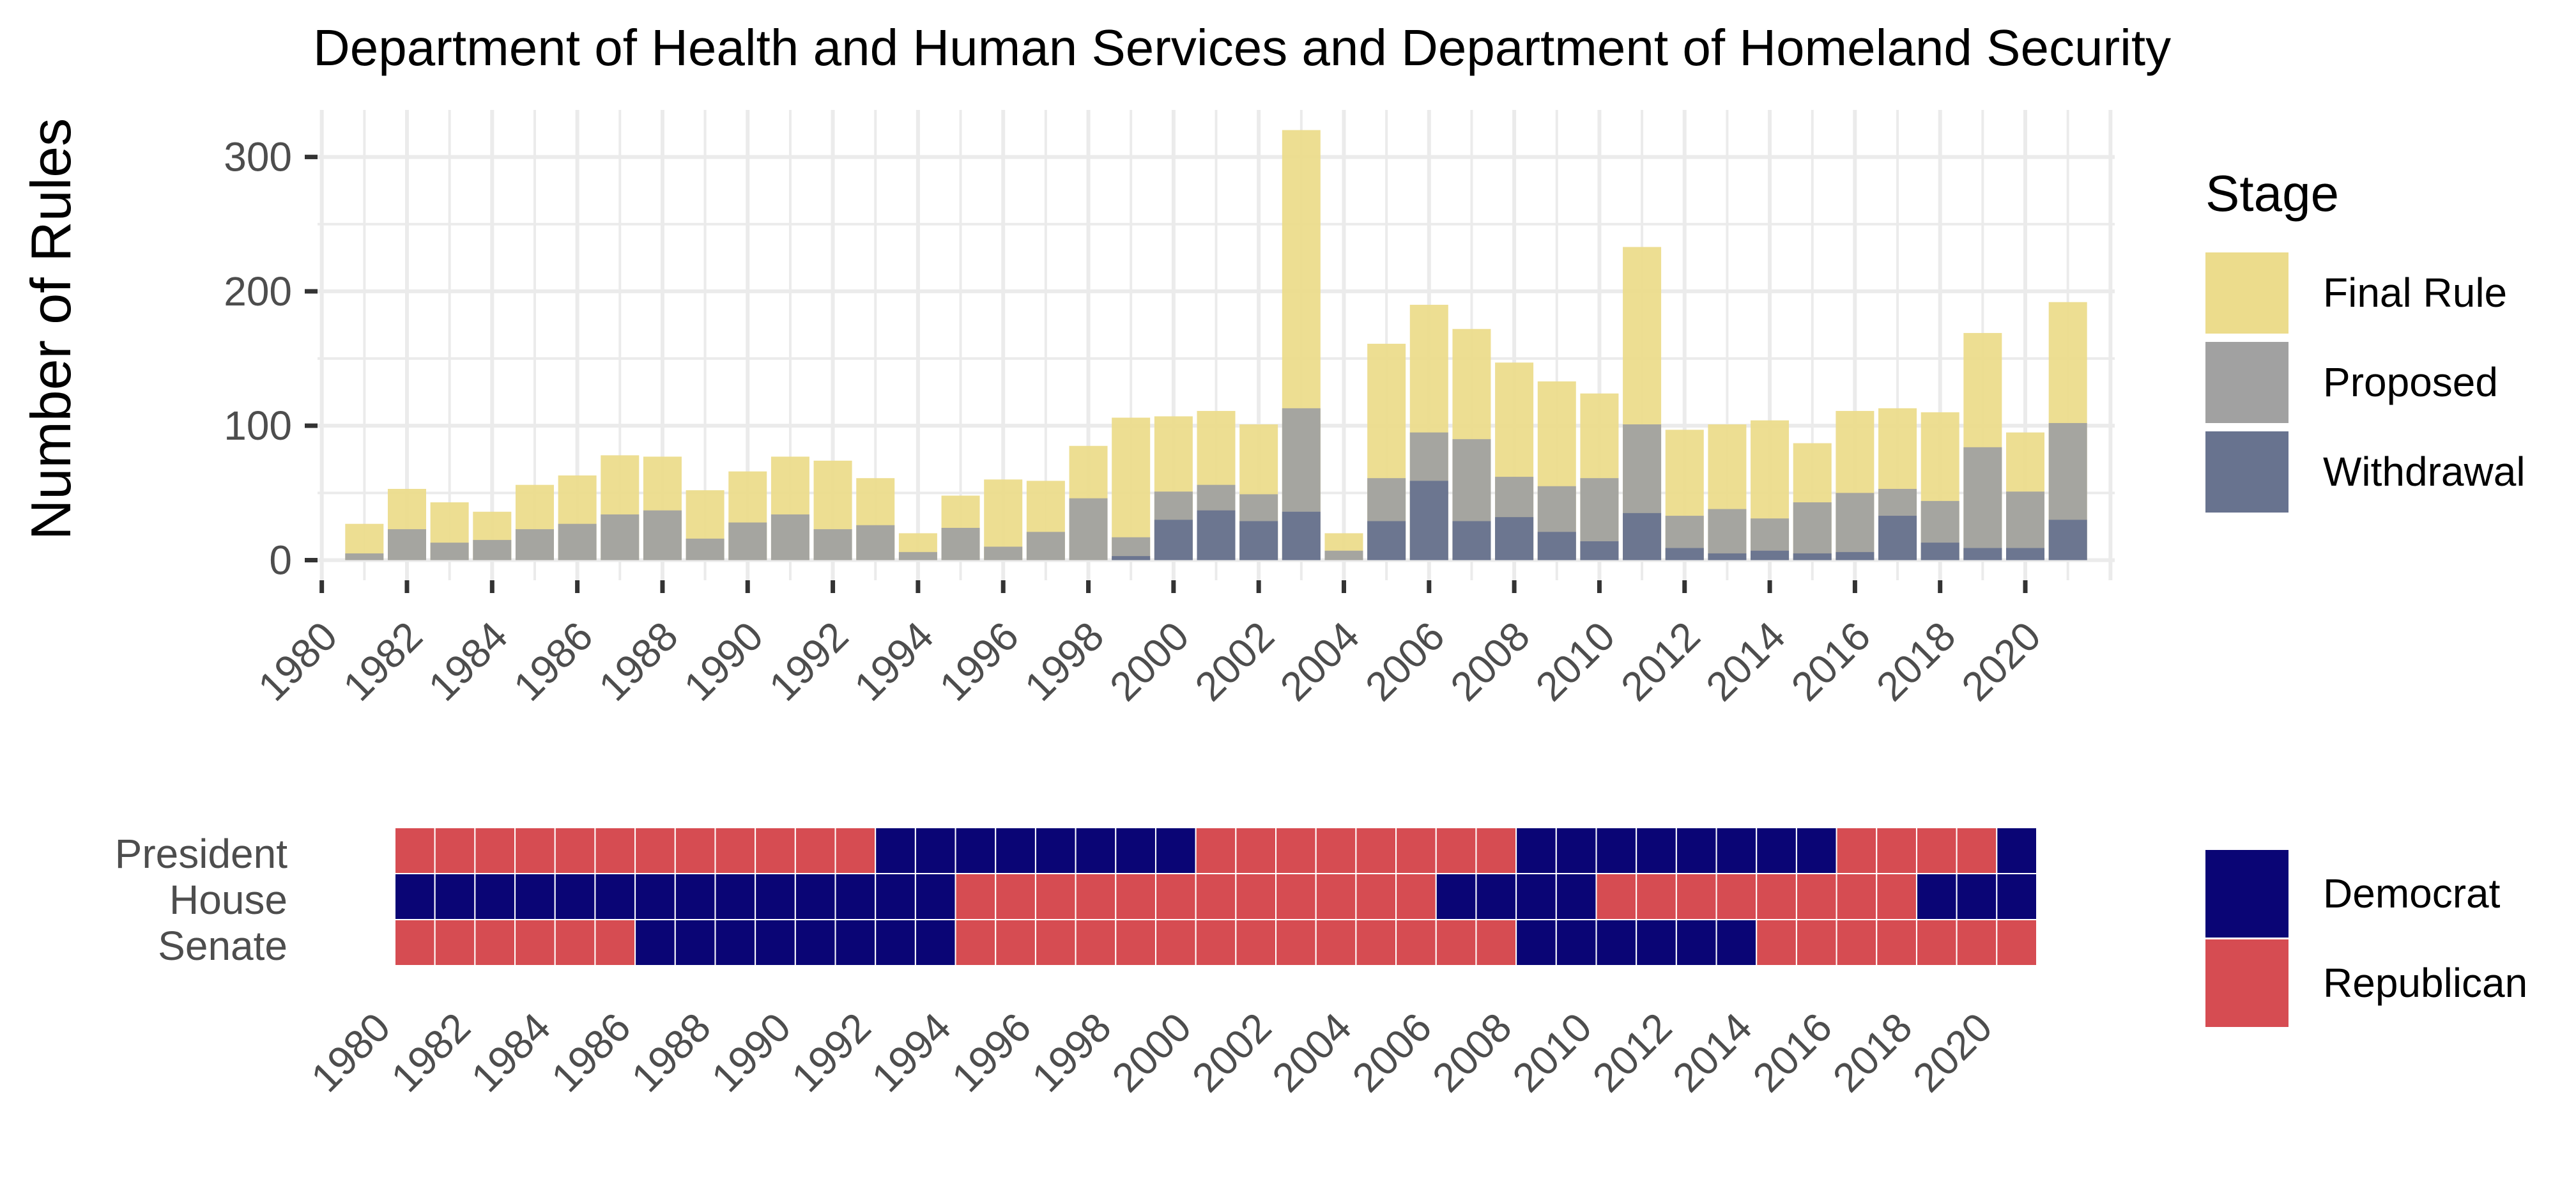 Image resolution: width=2576 pixels, height=1181 pixels. I want to click on legend-swatch-withdrawal, so click(2246, 472).